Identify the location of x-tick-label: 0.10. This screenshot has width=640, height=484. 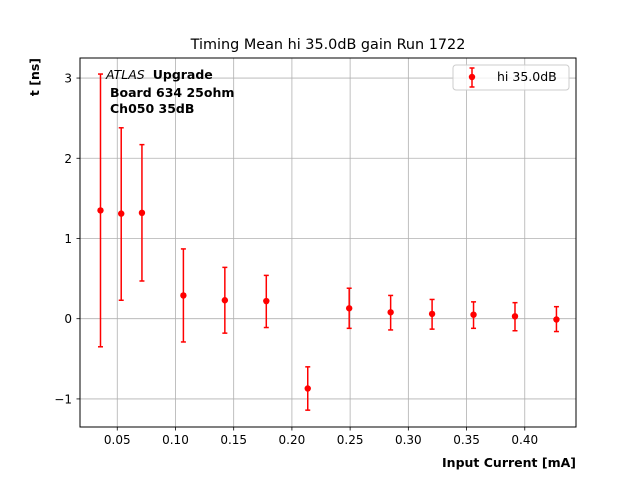
(175, 440).